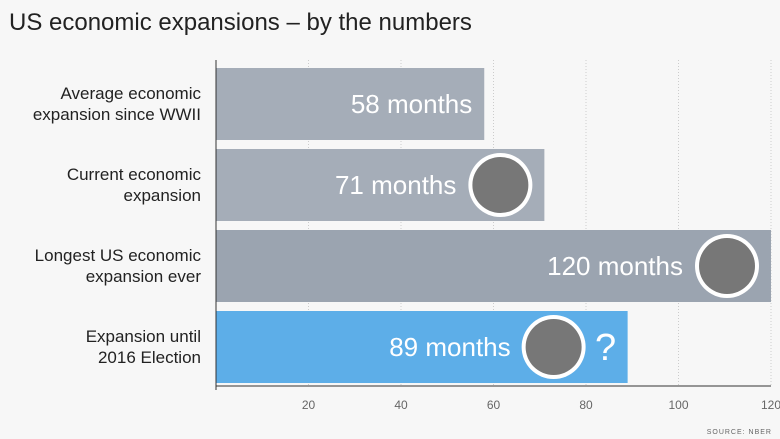 The image size is (780, 439). Describe the element at coordinates (240, 22) in the screenshot. I see `chart-title: US economic expansions – by the numbers` at that location.